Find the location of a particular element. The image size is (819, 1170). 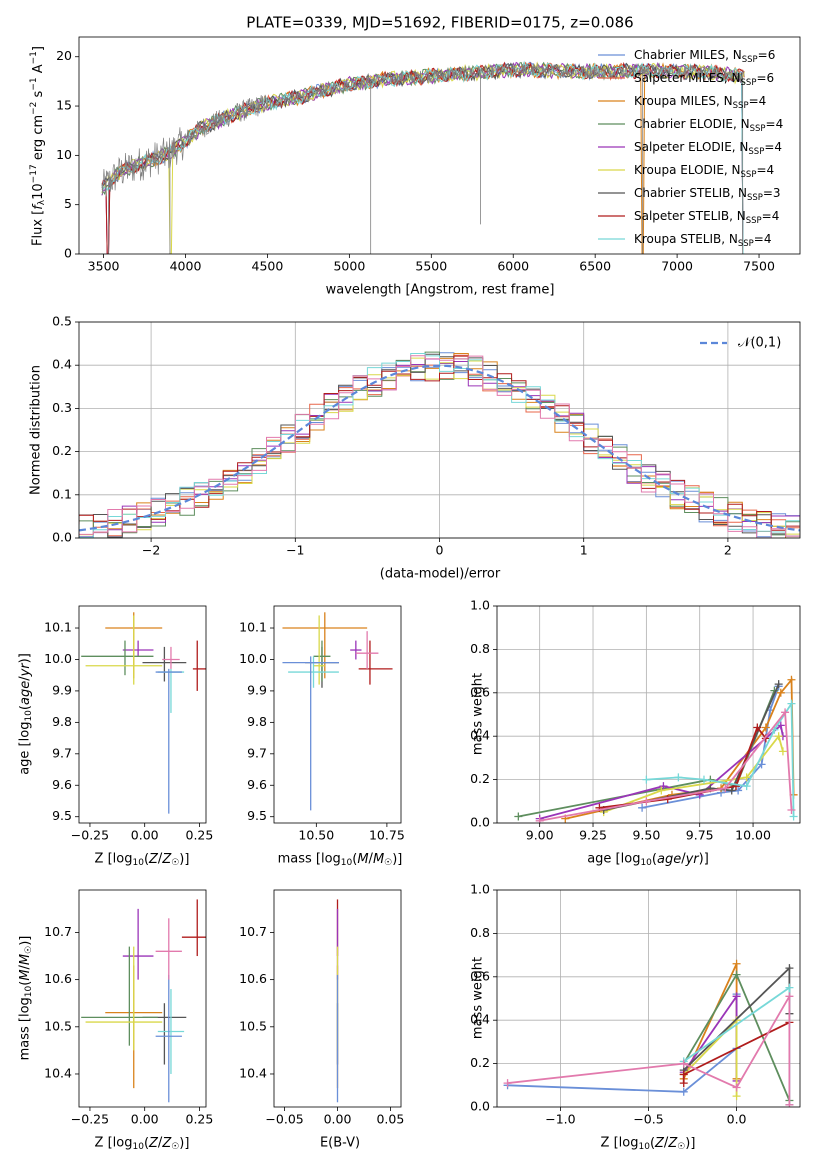

y-tick-label: 1.0 is located at coordinates (480, 605).